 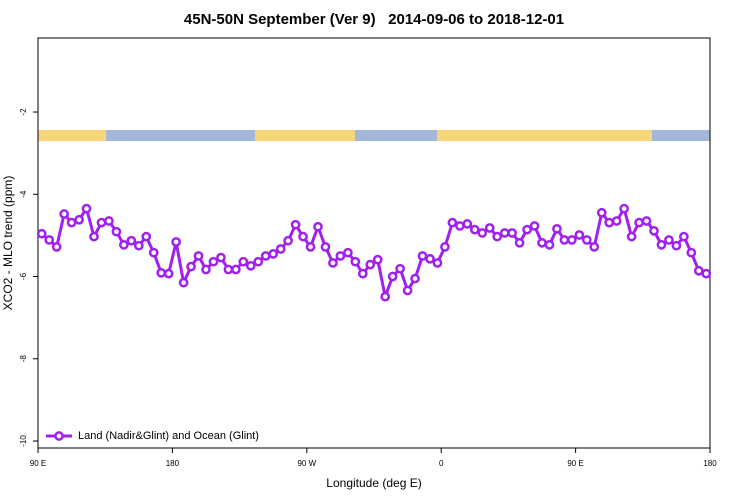 What do you see at coordinates (575, 463) in the screenshot?
I see `x-tick-label: 90 E` at bounding box center [575, 463].